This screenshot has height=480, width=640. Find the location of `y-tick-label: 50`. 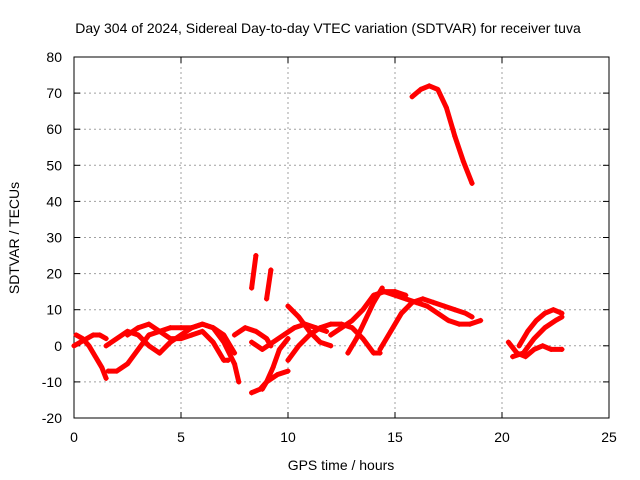

y-tick-label: 50 is located at coordinates (54, 165).